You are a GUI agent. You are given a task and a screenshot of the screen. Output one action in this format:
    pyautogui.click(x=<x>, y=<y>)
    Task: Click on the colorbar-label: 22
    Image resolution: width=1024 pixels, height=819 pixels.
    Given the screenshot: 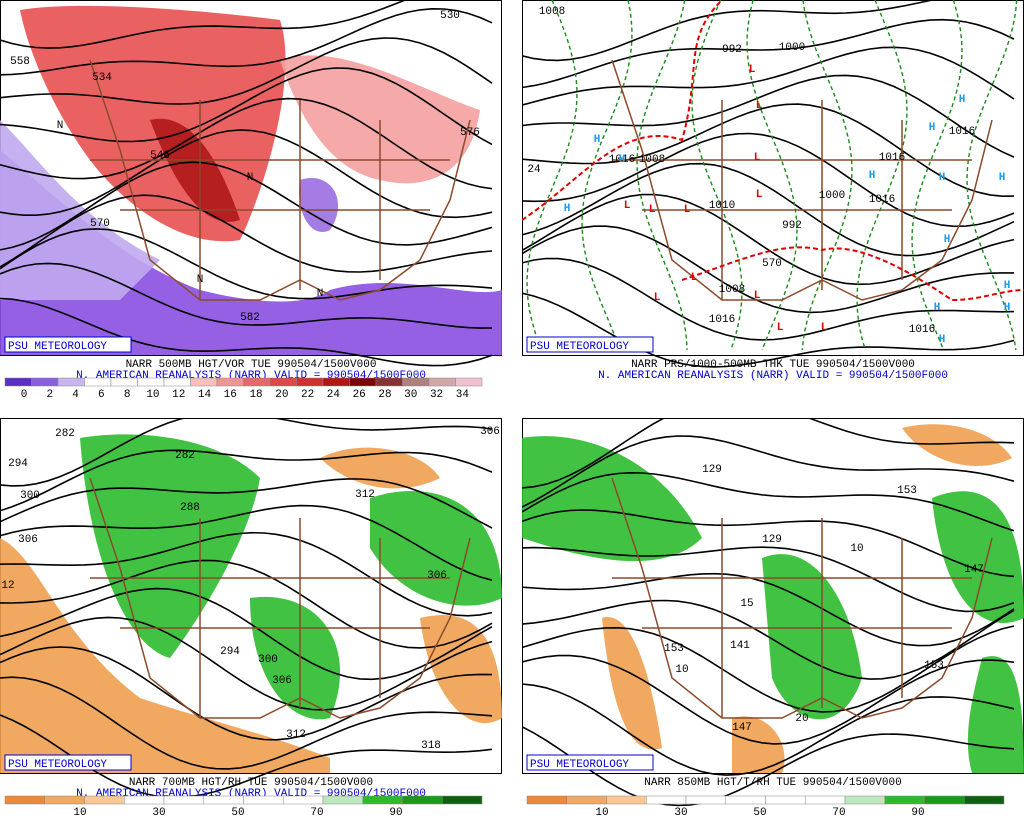 What is the action you would take?
    pyautogui.click(x=307, y=395)
    